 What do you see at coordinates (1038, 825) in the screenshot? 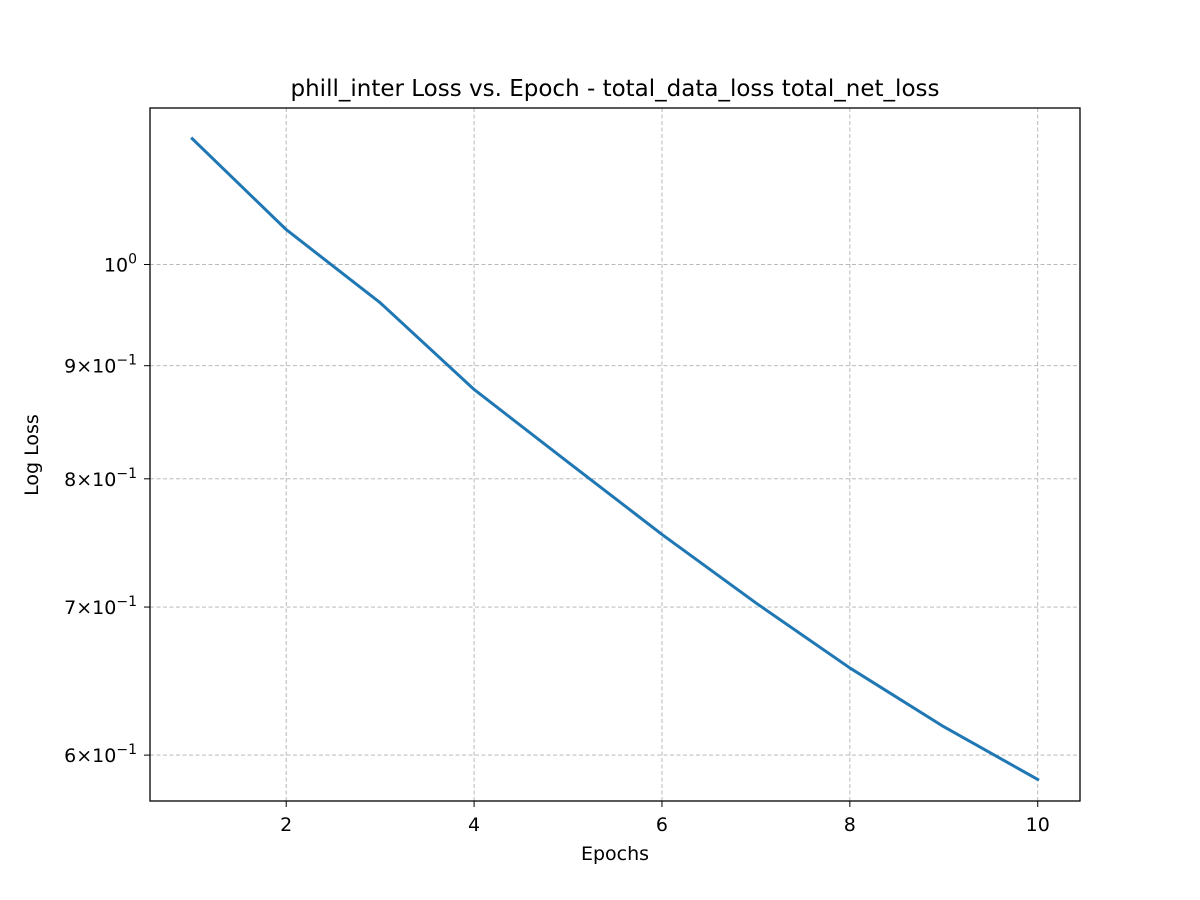
I see `x-tick-label: 10` at bounding box center [1038, 825].